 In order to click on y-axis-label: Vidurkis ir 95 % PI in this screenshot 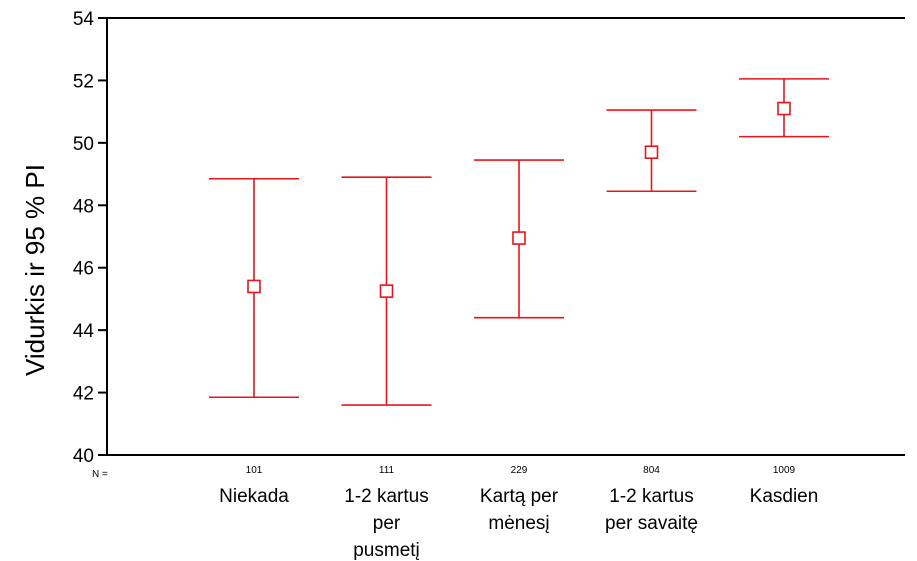, I will do `click(35, 270)`.